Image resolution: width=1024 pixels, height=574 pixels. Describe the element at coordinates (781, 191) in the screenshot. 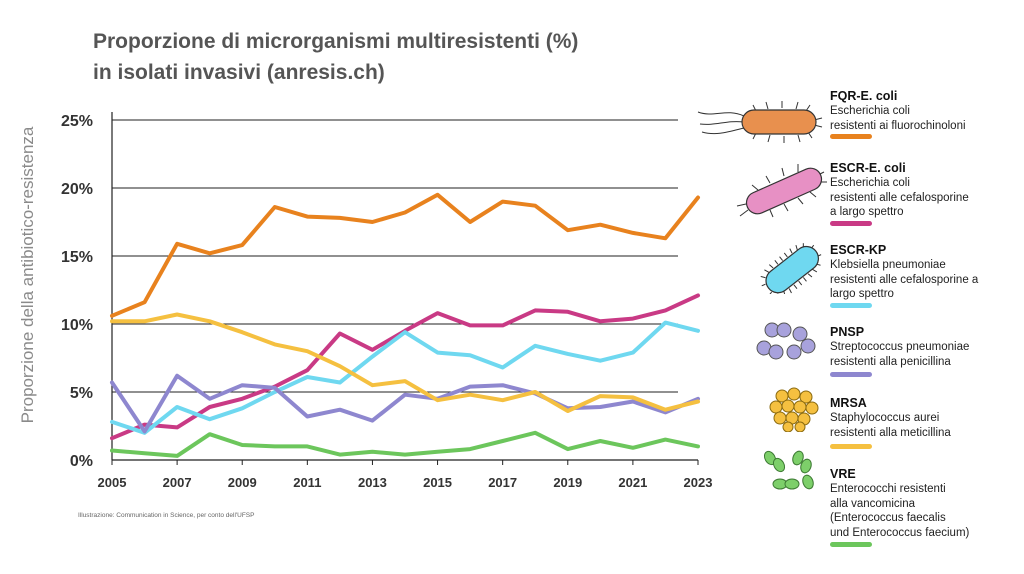

I see `e-coli-pink-icon` at that location.